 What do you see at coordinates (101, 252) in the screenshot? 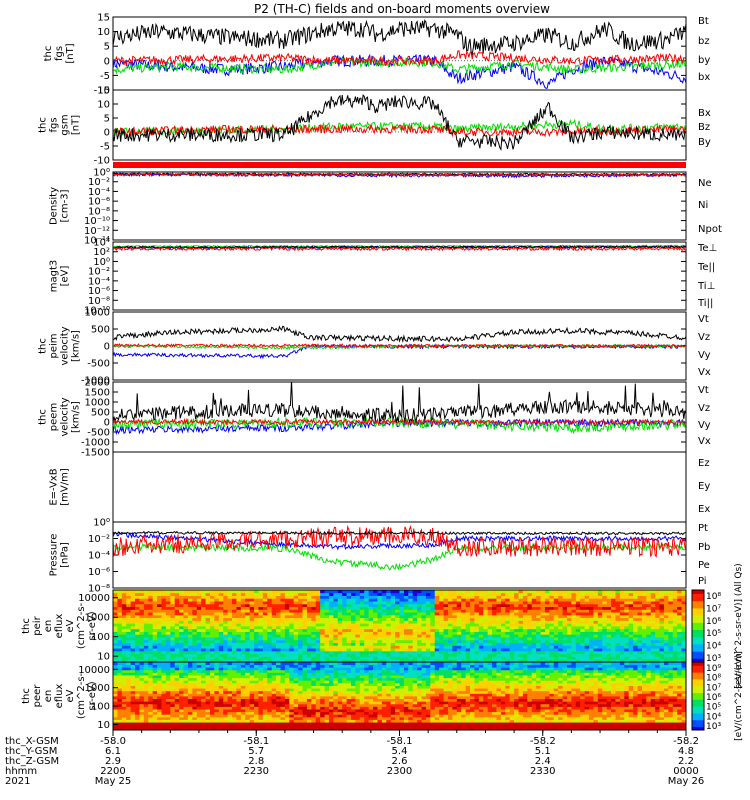
I see `y-tick-label: 10²` at bounding box center [101, 252].